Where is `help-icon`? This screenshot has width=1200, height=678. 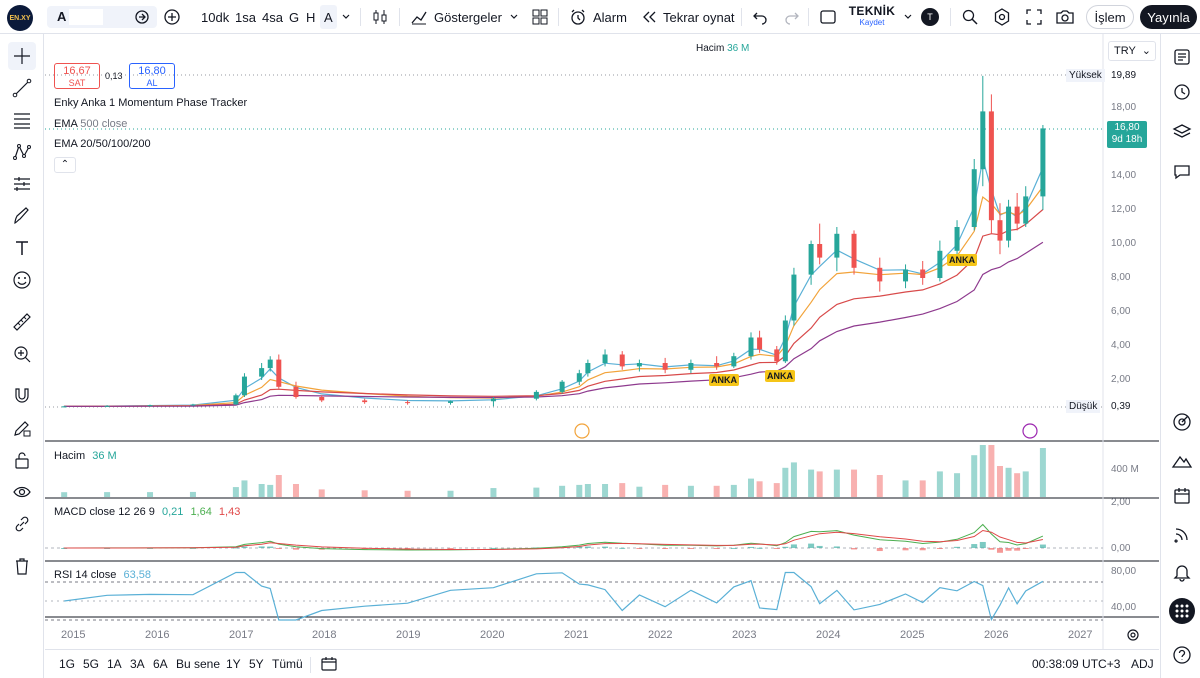 help-icon is located at coordinates (1182, 655).